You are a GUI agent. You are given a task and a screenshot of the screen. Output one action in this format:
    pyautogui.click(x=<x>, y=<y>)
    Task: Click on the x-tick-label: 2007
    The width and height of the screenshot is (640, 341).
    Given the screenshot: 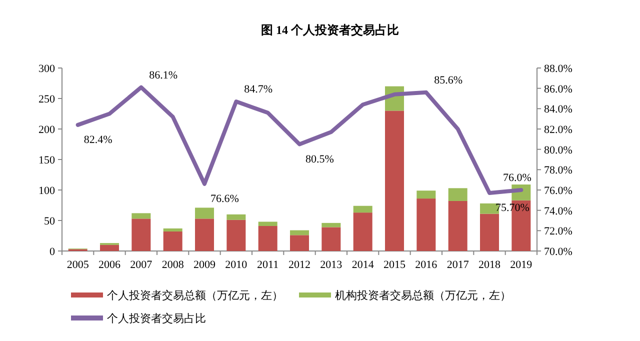 What is the action you would take?
    pyautogui.click(x=141, y=265)
    